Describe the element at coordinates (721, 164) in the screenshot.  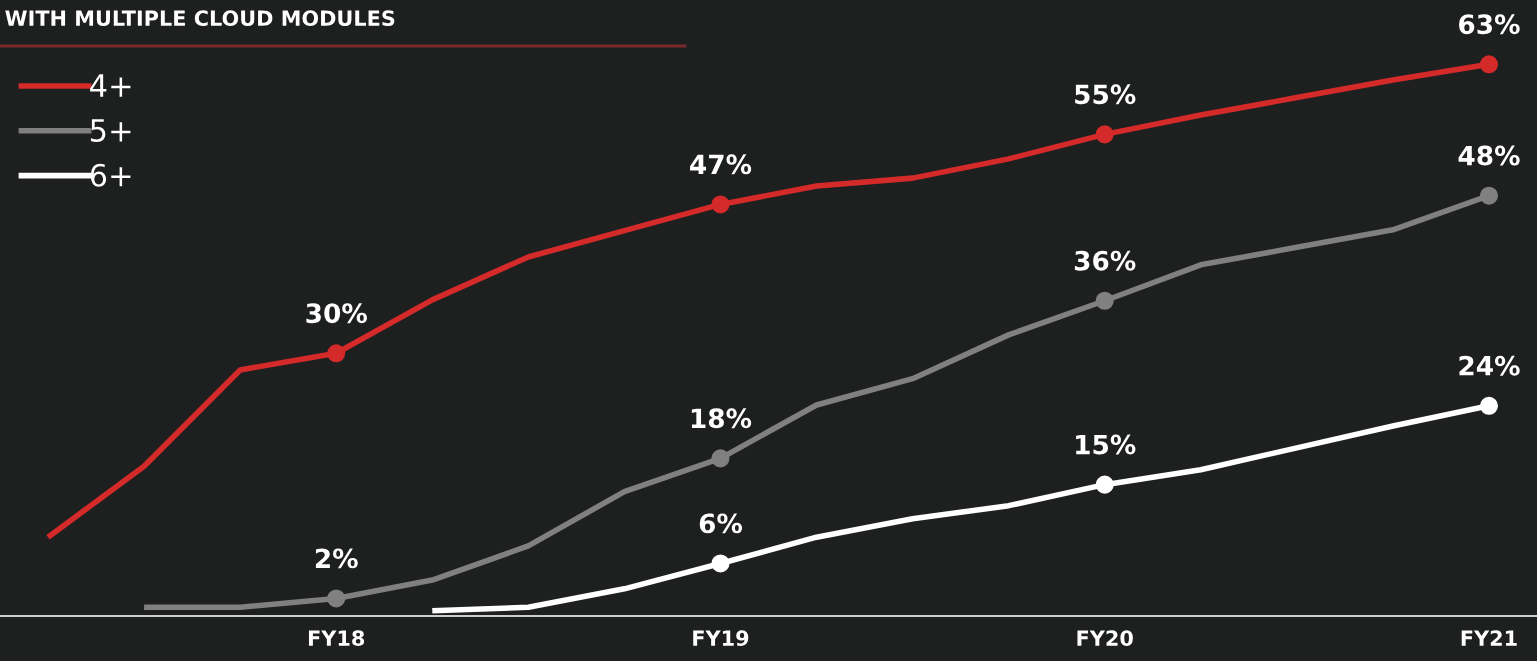
I see `data-label: 47%` at that location.